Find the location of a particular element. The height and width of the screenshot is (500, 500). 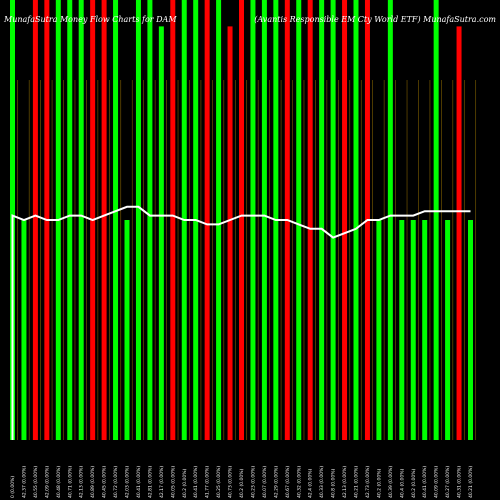

x-tick-label: 42.09 (0.00%) is located at coordinates (47, 482).